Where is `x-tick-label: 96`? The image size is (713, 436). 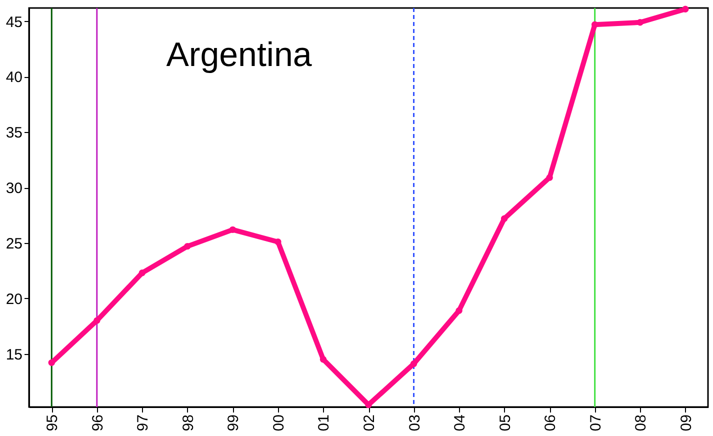
x-tick-label: 96 is located at coordinates (97, 423).